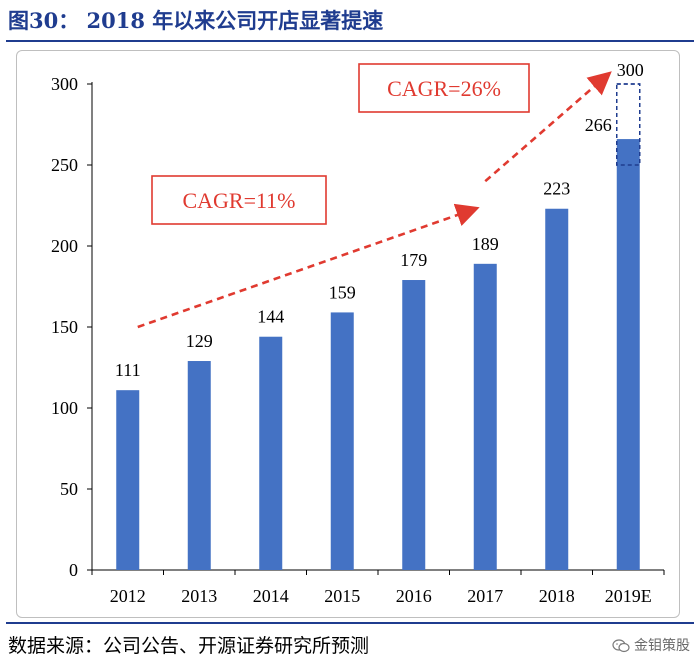 Image resolution: width=700 pixels, height=669 pixels. Describe the element at coordinates (628, 124) in the screenshot. I see `projection-outline-overlay` at that location.